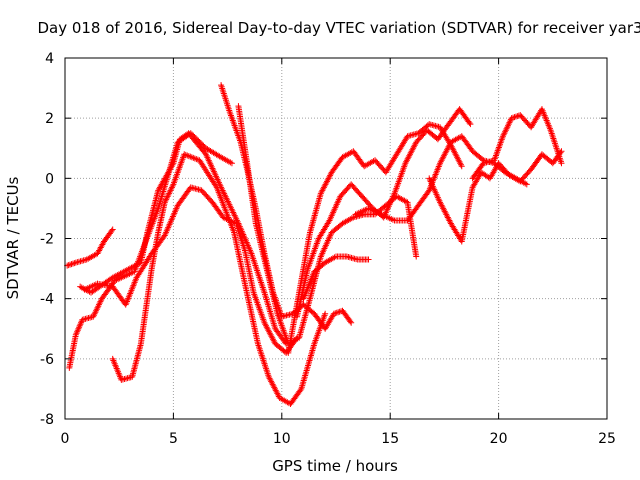  Describe the element at coordinates (49, 179) in the screenshot. I see `y-tick-label: 0` at that location.